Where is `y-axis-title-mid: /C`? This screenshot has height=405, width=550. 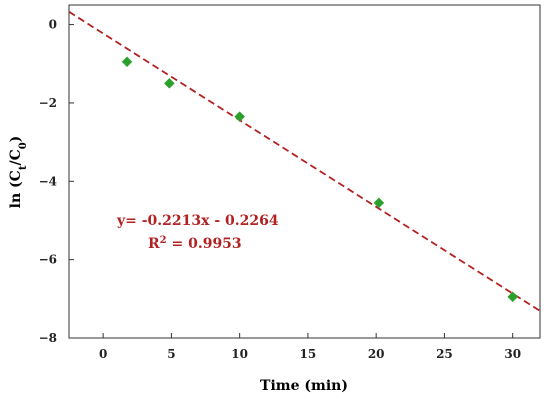
y-axis-title-mid: /C is located at coordinates (16, 157).